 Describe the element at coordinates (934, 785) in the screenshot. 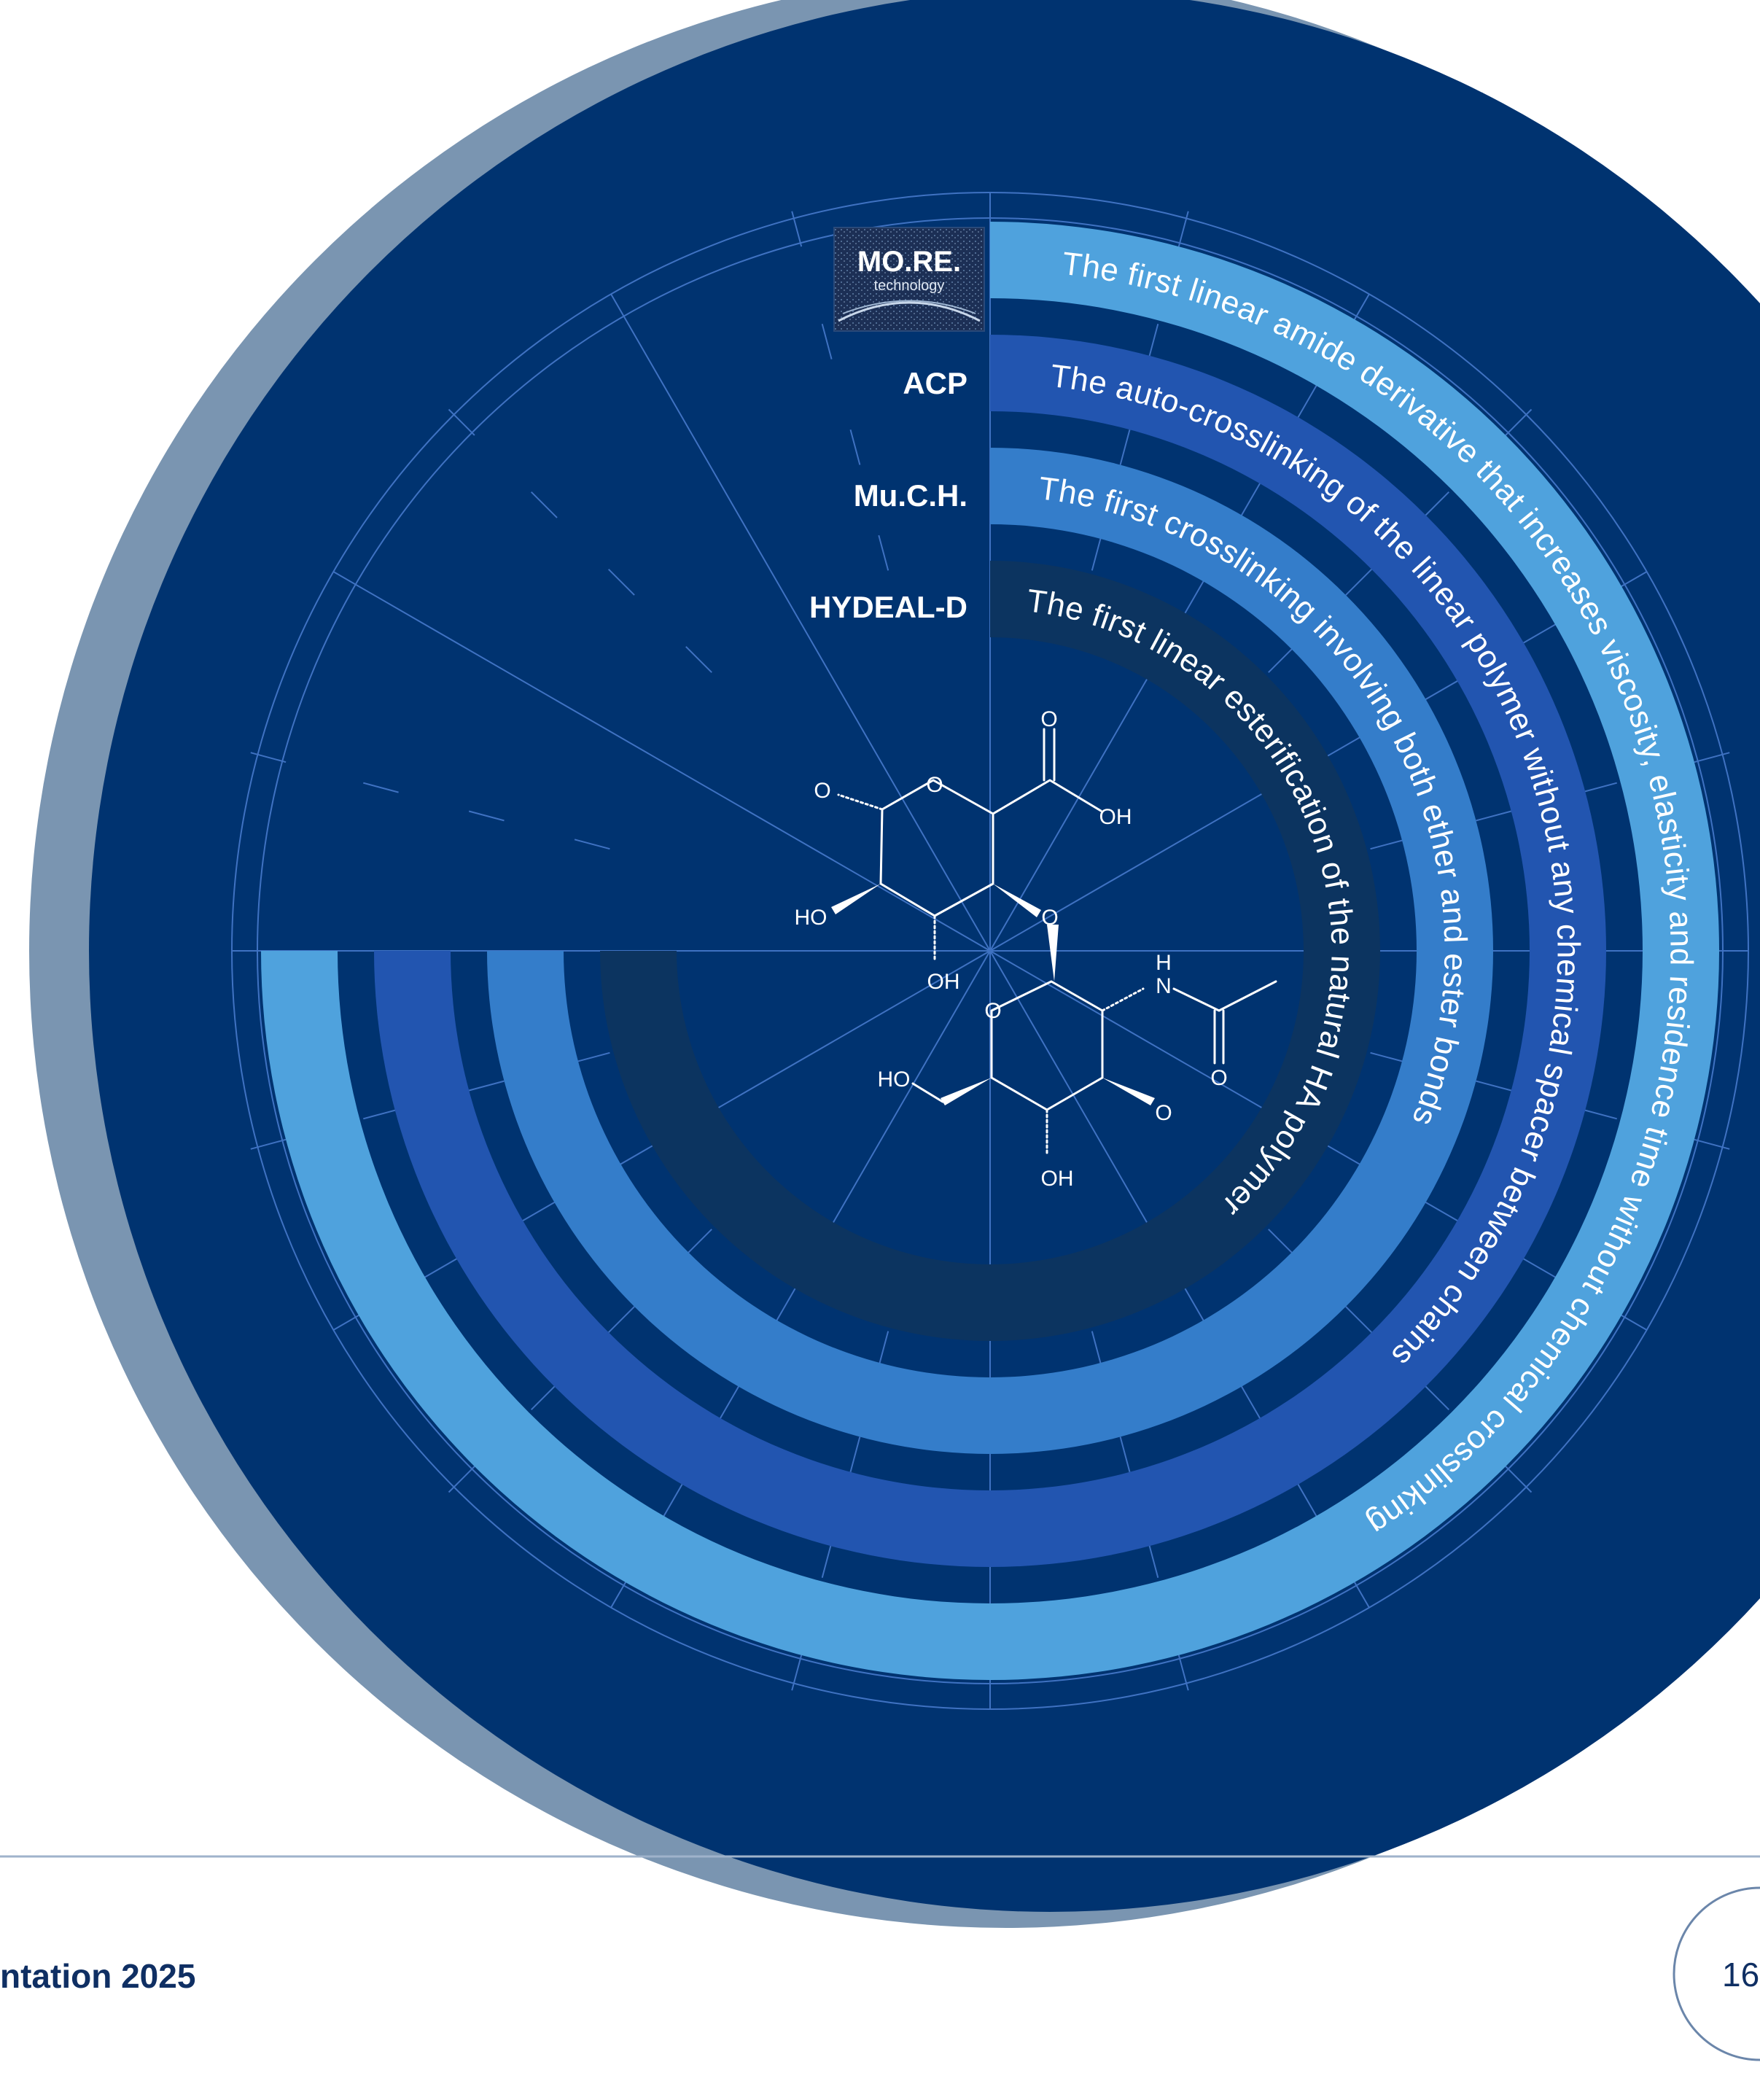

I see `atom-o-ring1: O` at that location.